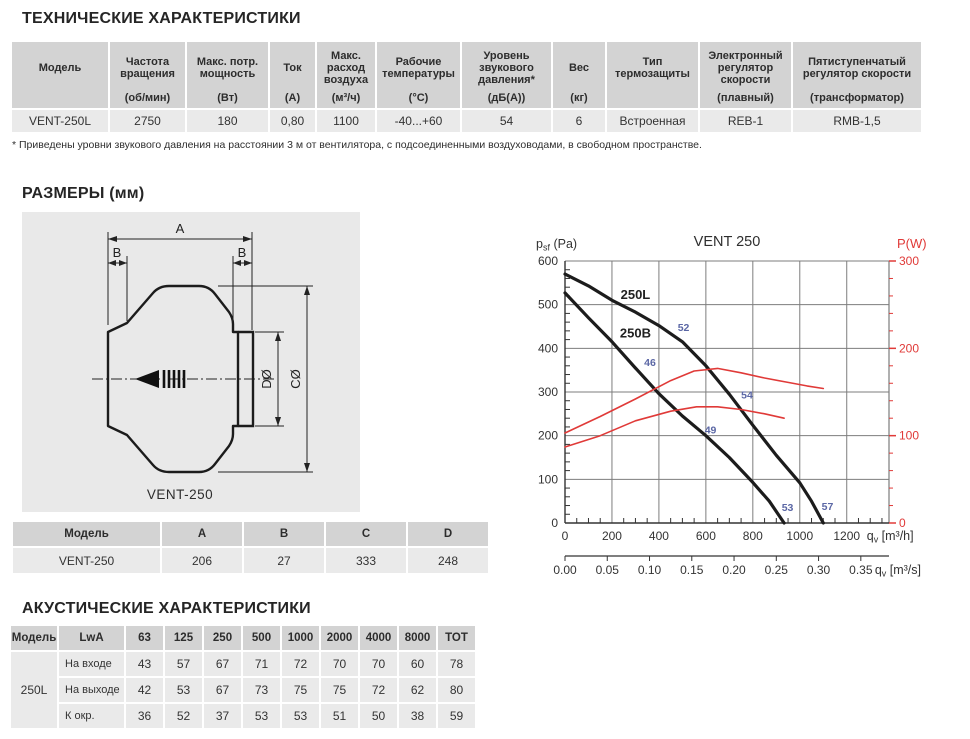 The height and width of the screenshot is (739, 970). What do you see at coordinates (174, 379) in the screenshot?
I see `flow-arrow-bars` at bounding box center [174, 379].